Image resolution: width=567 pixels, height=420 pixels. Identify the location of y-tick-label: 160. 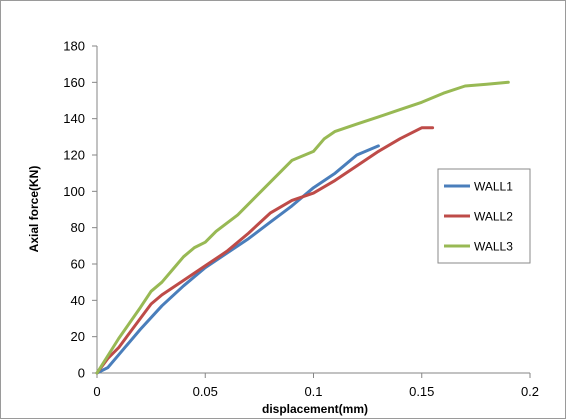
(74, 82).